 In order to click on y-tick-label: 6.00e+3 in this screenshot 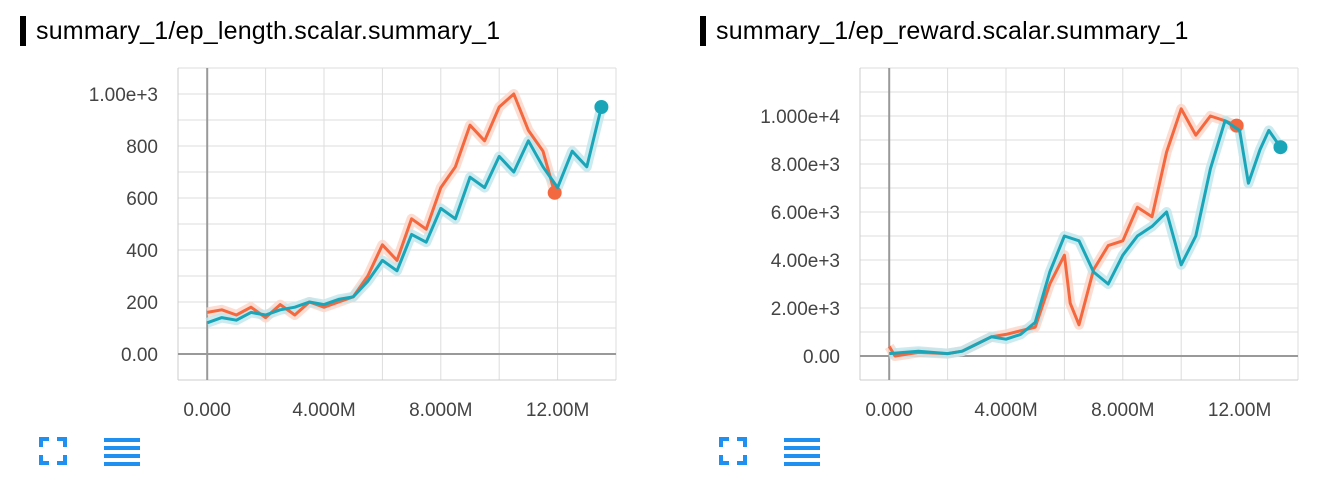, I will do `click(805, 213)`.